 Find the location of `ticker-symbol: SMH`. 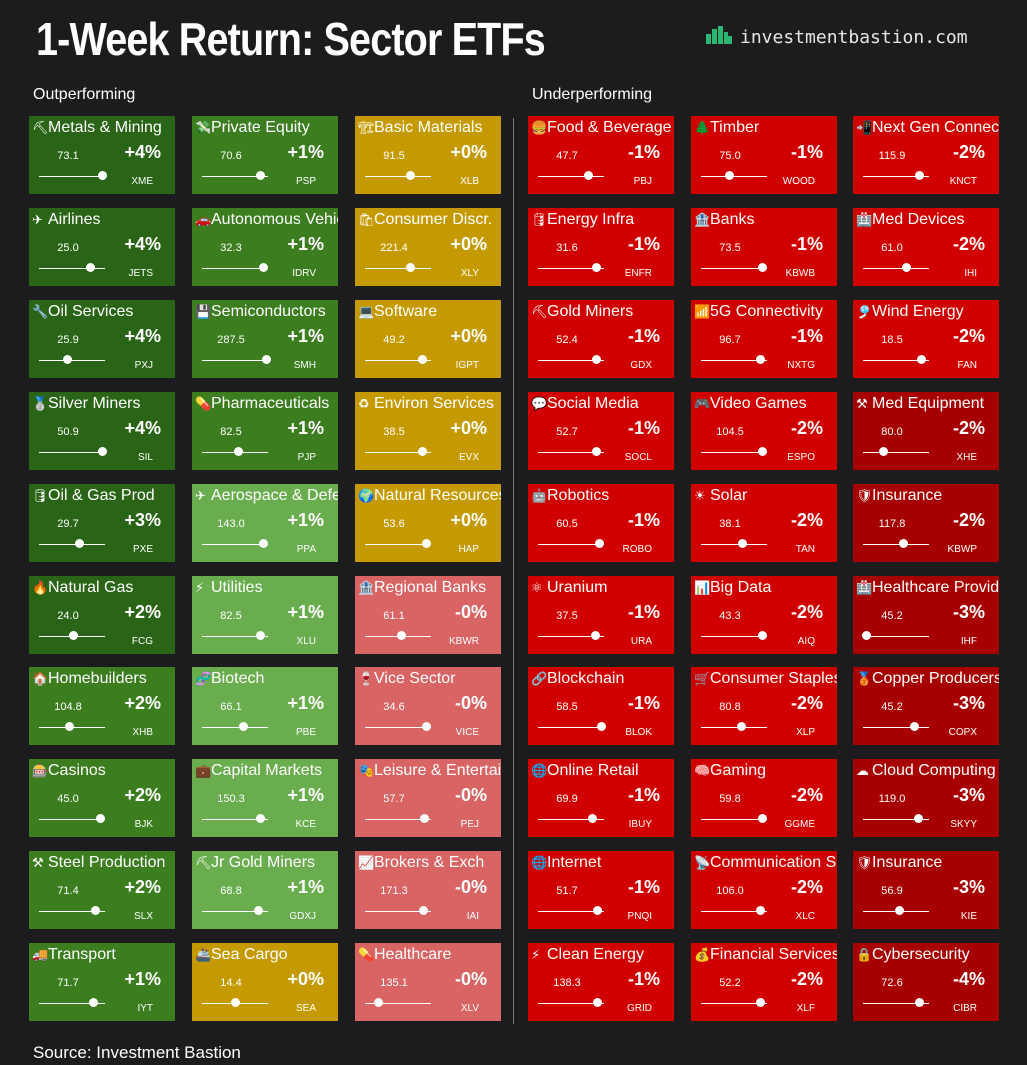

ticker-symbol: SMH is located at coordinates (304, 365).